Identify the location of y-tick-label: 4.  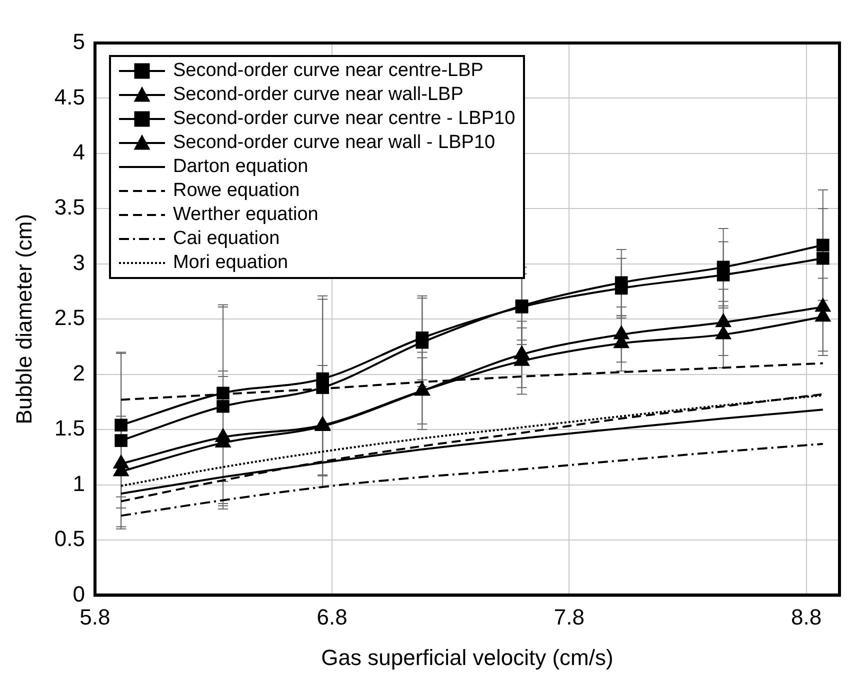
(78, 152).